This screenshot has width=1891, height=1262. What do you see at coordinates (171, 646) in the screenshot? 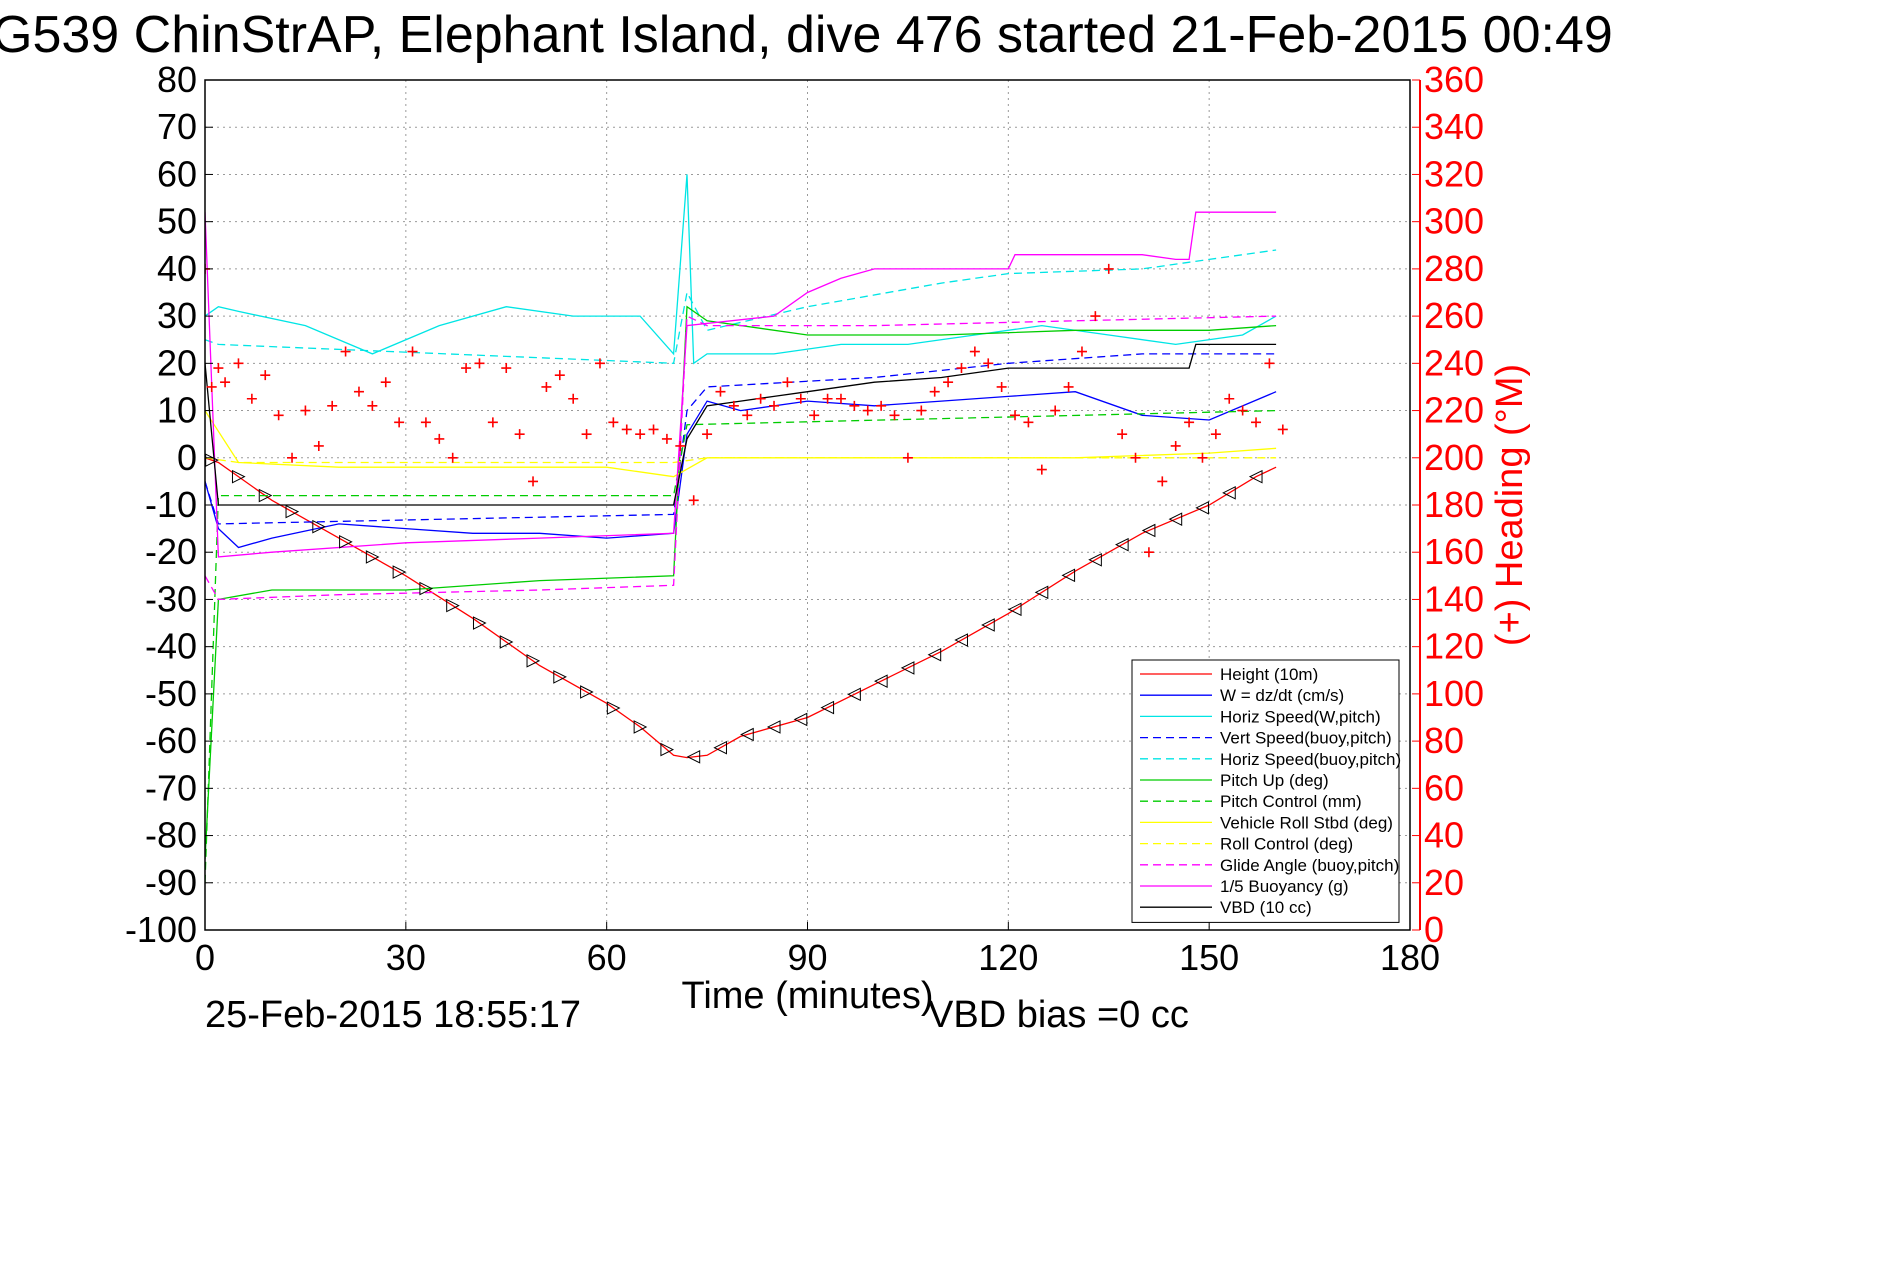
I see `y-tick-label: -40` at bounding box center [171, 646].